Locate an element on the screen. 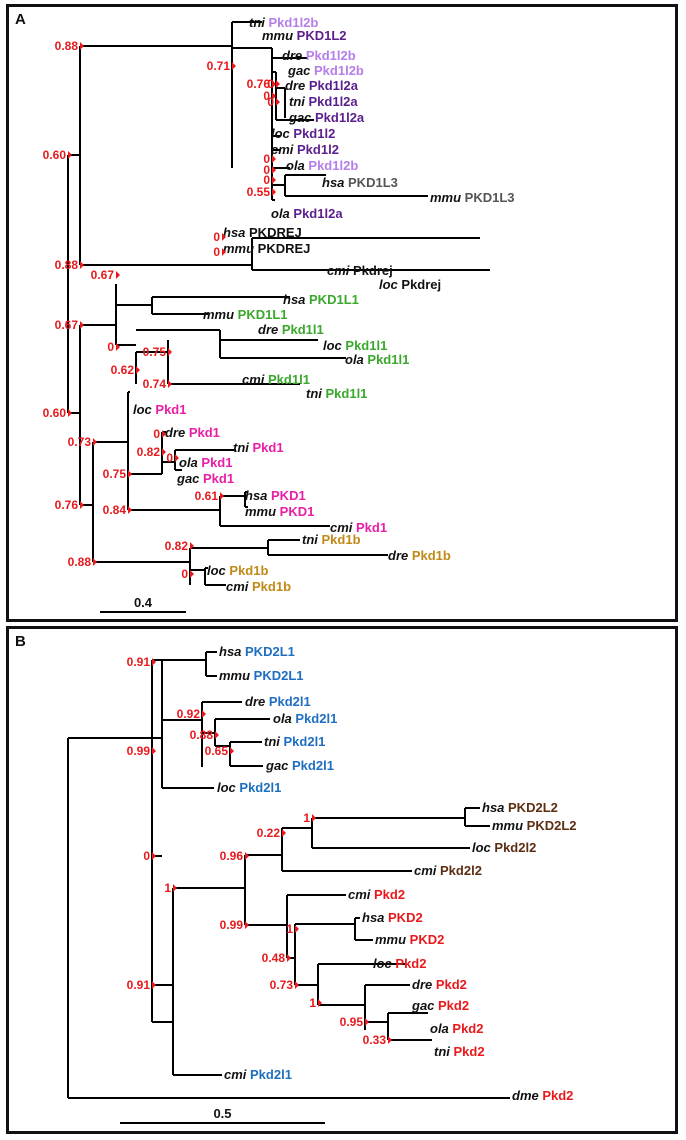  panel-b-label: B is located at coordinates (20, 641).